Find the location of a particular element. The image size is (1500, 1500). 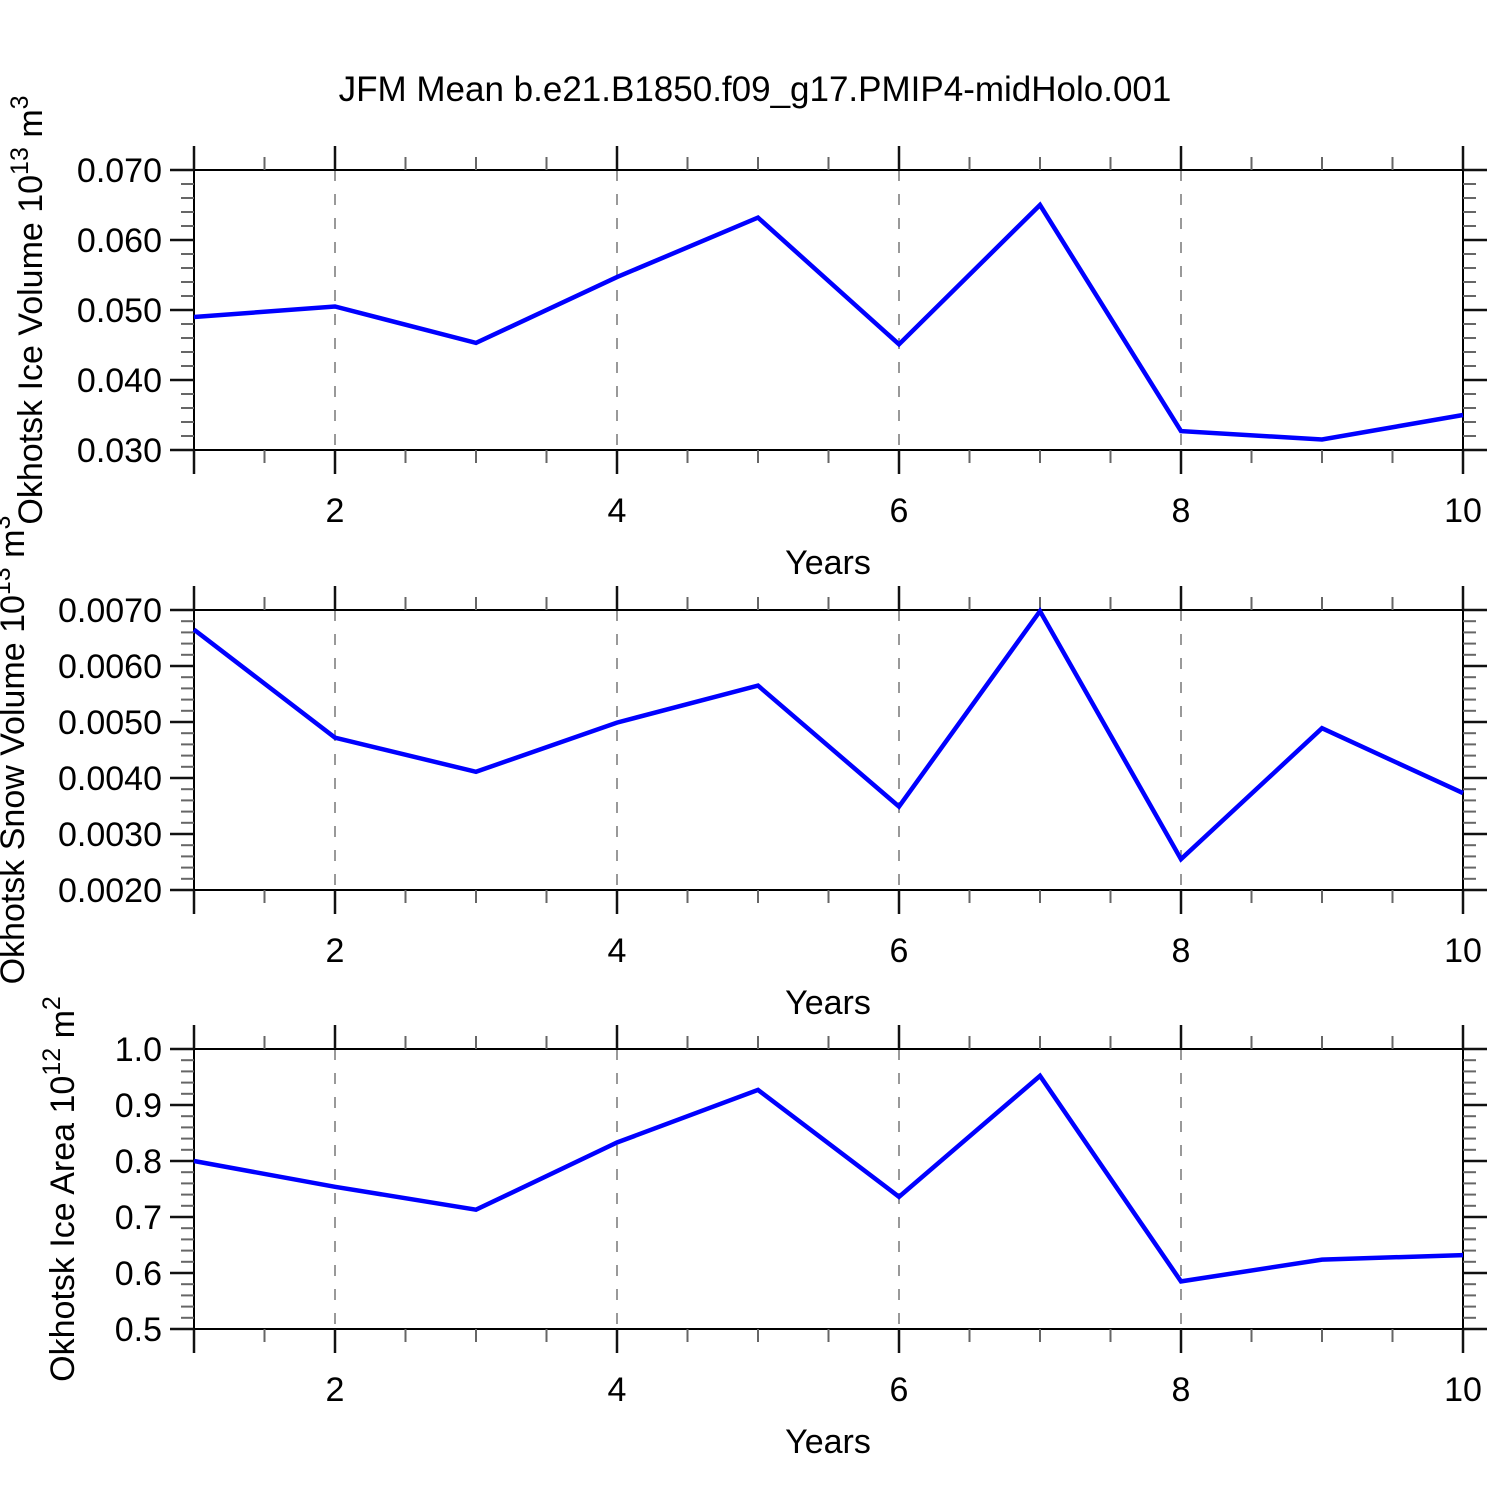

y-axis-title-ice-volume: Okhotsk Ice Volume 1013 m3 is located at coordinates (28, 309).